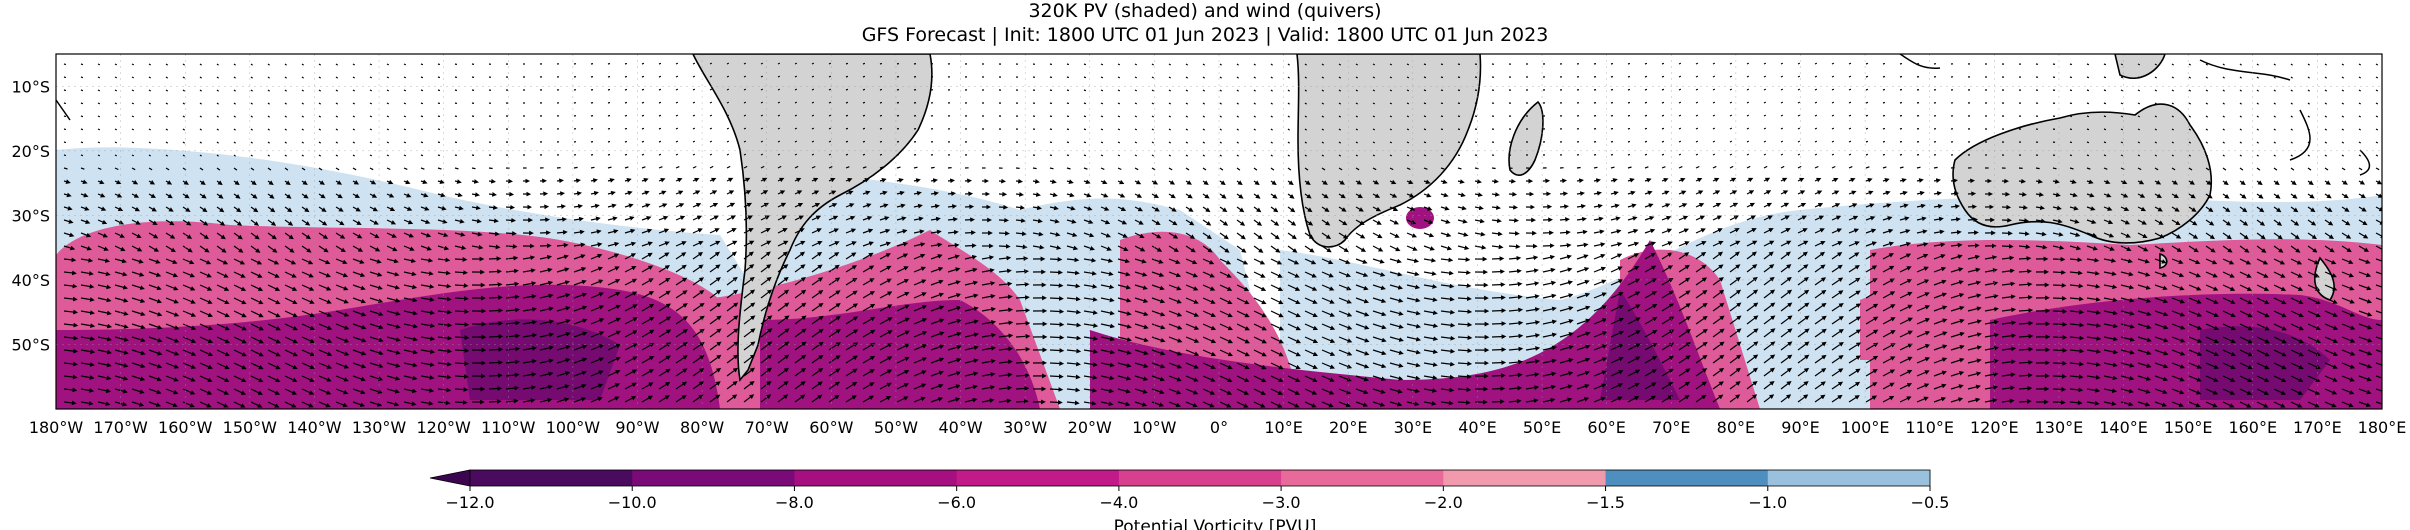 The width and height of the screenshot is (2410, 530). I want to click on colorbar-tick-label: −0.5, so click(1930, 502).